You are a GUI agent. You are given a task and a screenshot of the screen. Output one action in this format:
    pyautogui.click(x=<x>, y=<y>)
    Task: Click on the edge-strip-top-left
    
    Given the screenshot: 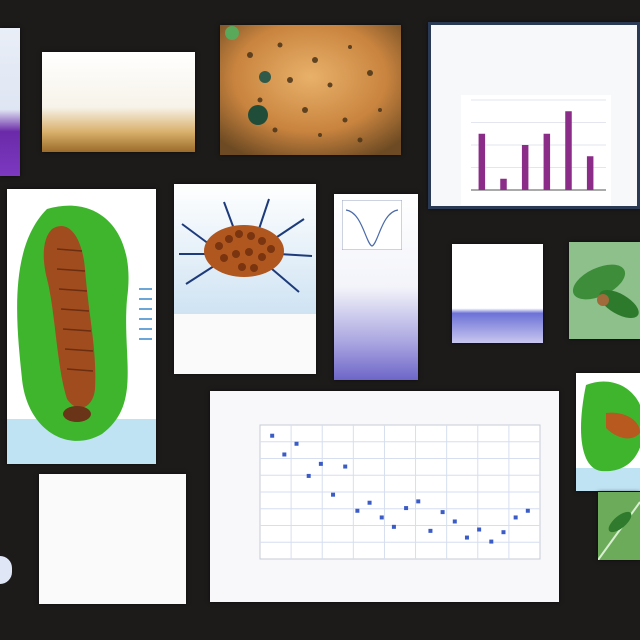 What is the action you would take?
    pyautogui.click(x=10, y=102)
    